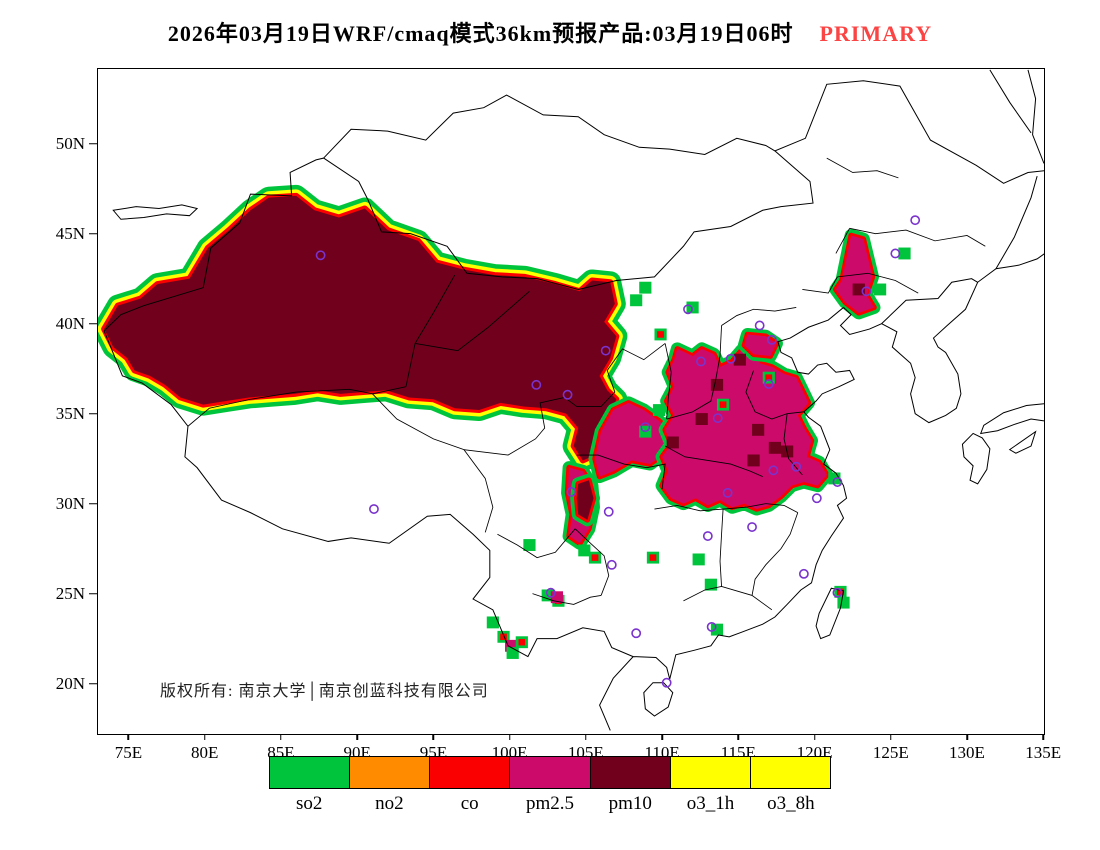 The height and width of the screenshot is (850, 1100). Describe the element at coordinates (549, 126) in the screenshot. I see `border-mongolia-russia` at that location.